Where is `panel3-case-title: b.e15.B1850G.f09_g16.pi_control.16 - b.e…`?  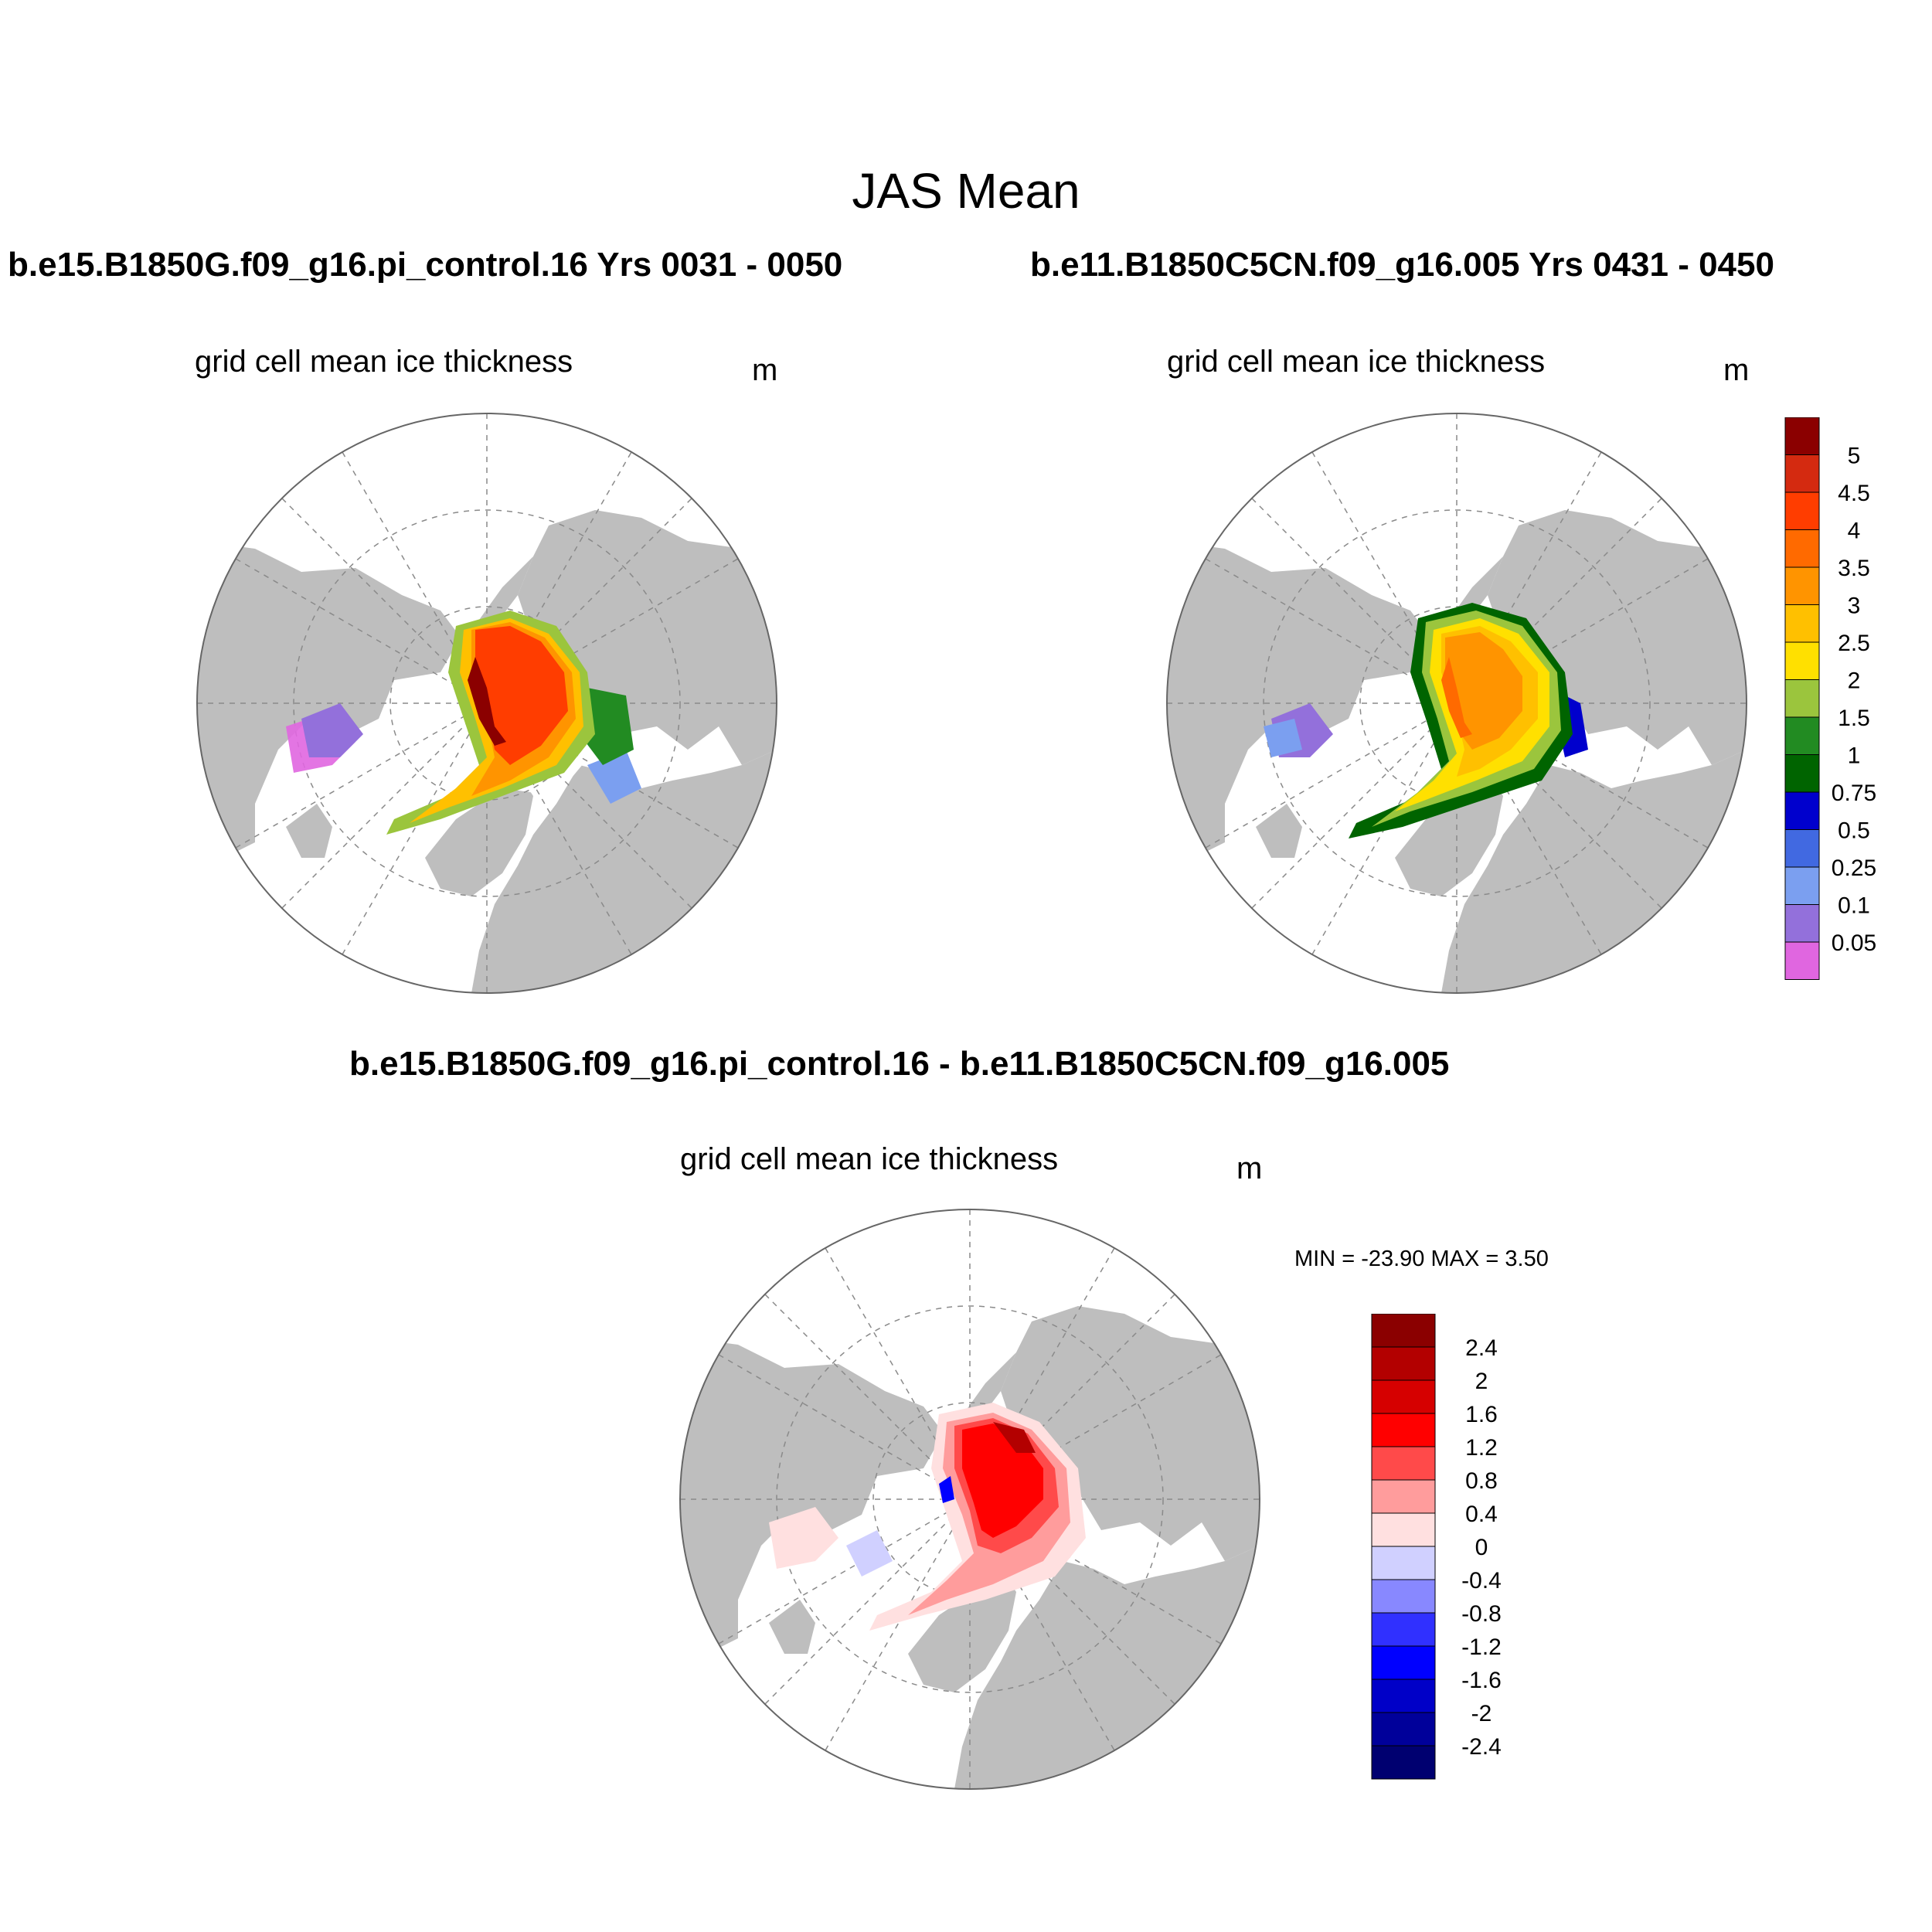 panel3-case-title: b.e15.B1850G.f09_g16.pi_control.16 - b.e… is located at coordinates (900, 1064).